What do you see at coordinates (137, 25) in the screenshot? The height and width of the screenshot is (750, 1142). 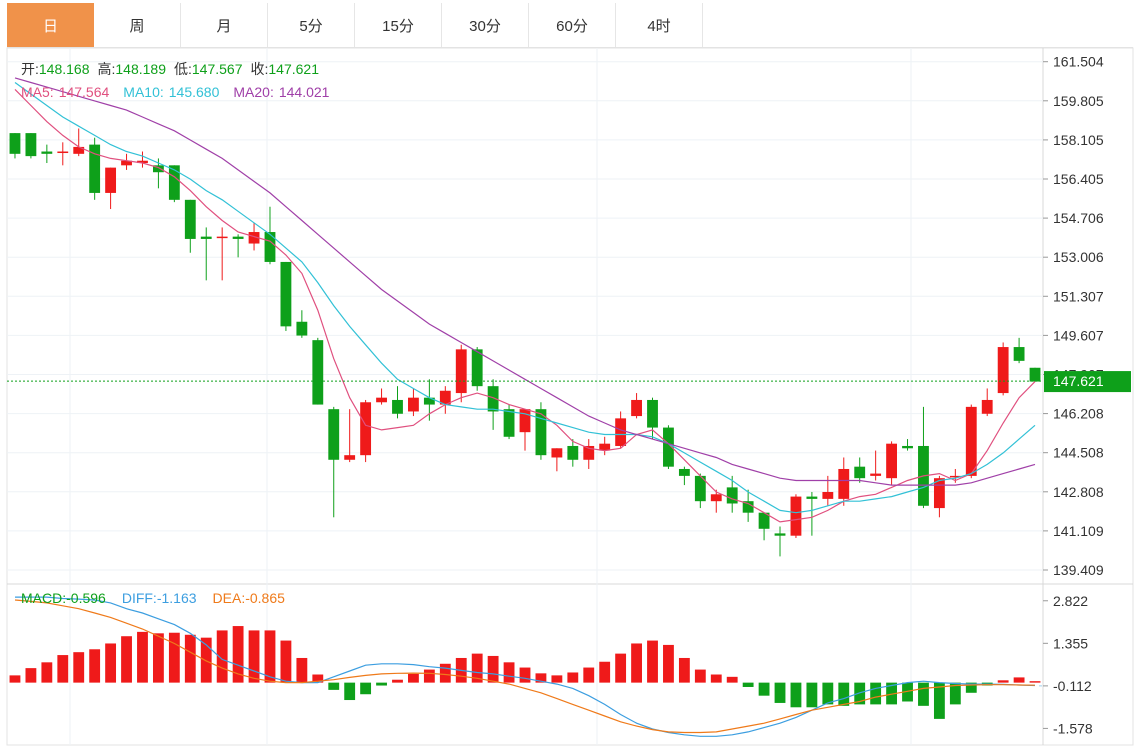 I see `tab-week: 周` at bounding box center [137, 25].